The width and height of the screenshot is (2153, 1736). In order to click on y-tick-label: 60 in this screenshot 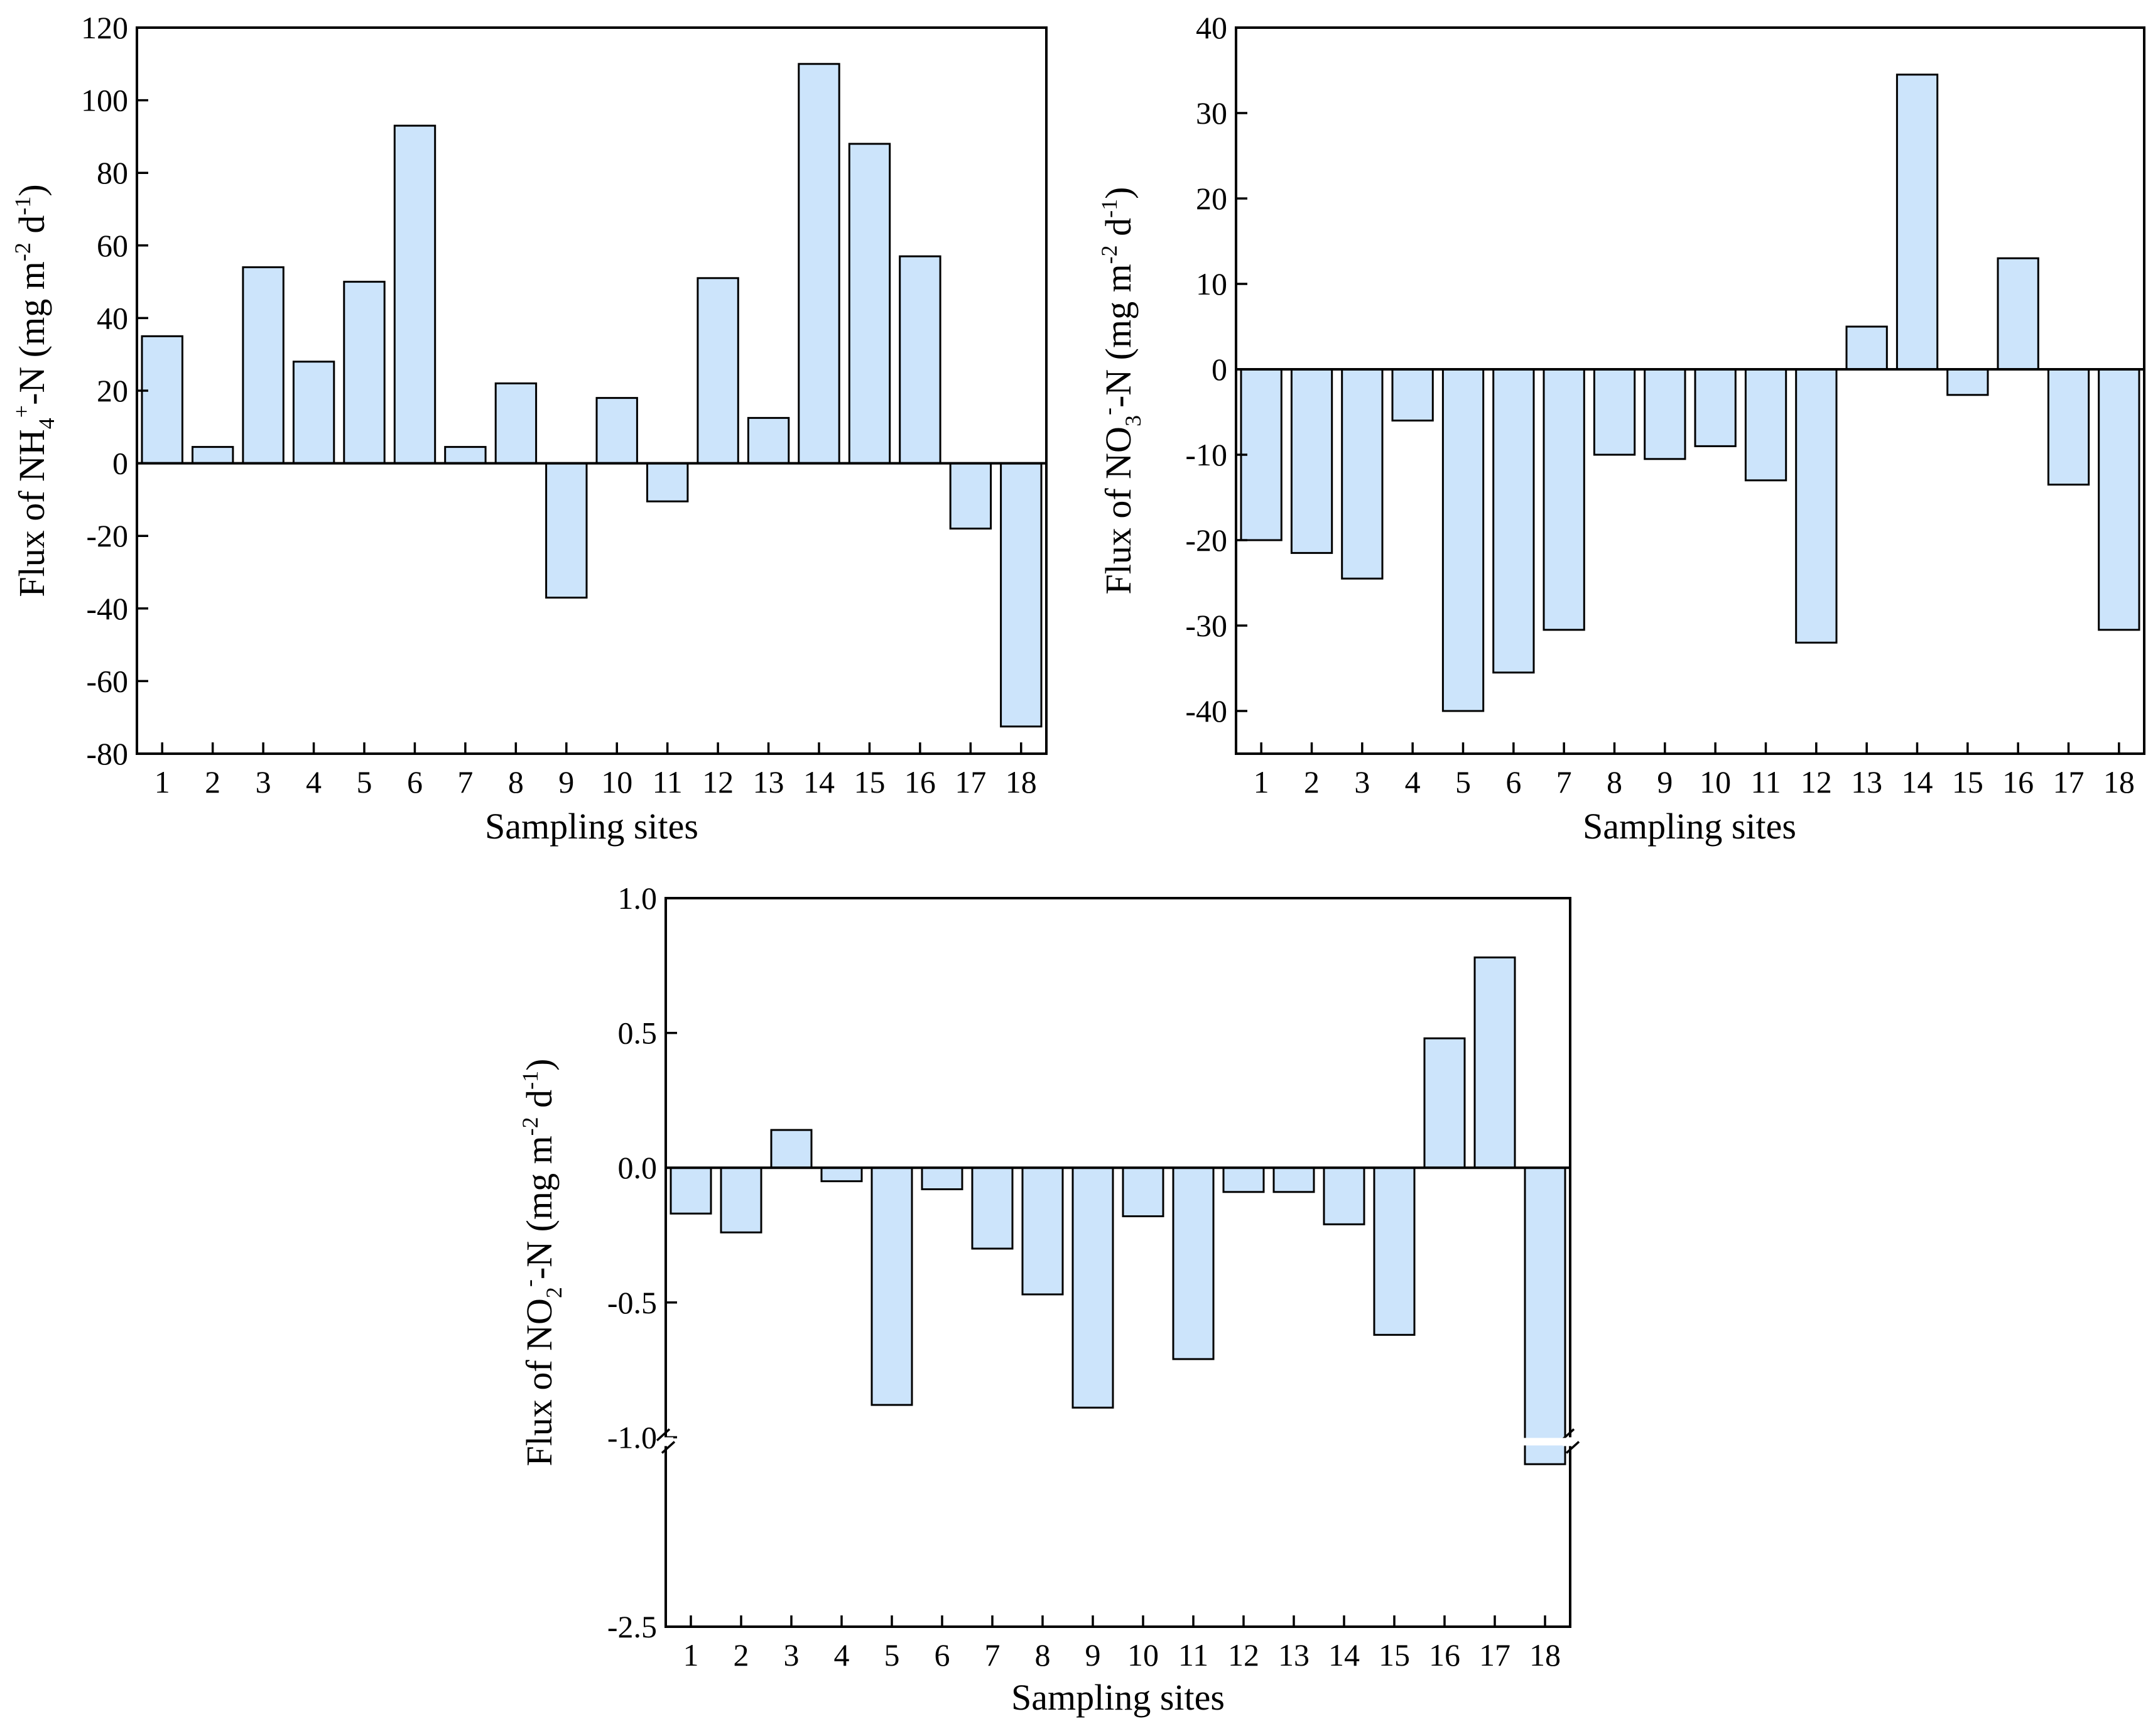, I will do `click(112, 246)`.